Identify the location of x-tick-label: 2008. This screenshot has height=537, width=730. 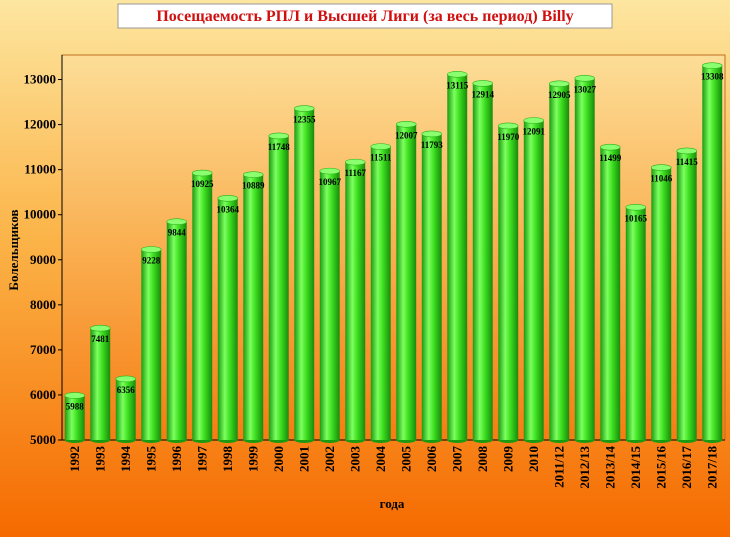
(482, 459).